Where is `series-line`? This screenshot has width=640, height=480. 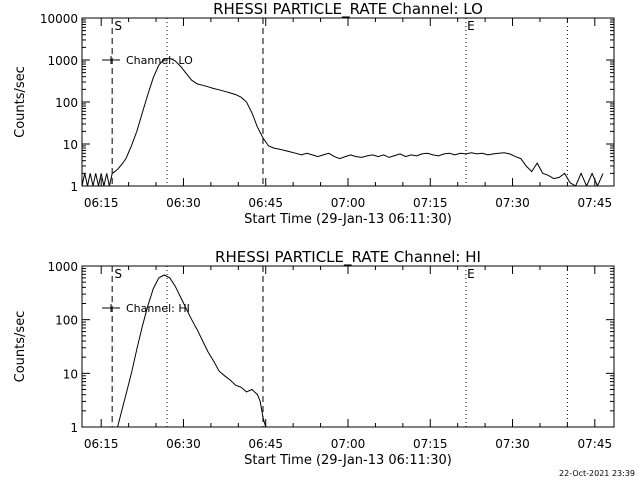
series-line is located at coordinates (193, 350).